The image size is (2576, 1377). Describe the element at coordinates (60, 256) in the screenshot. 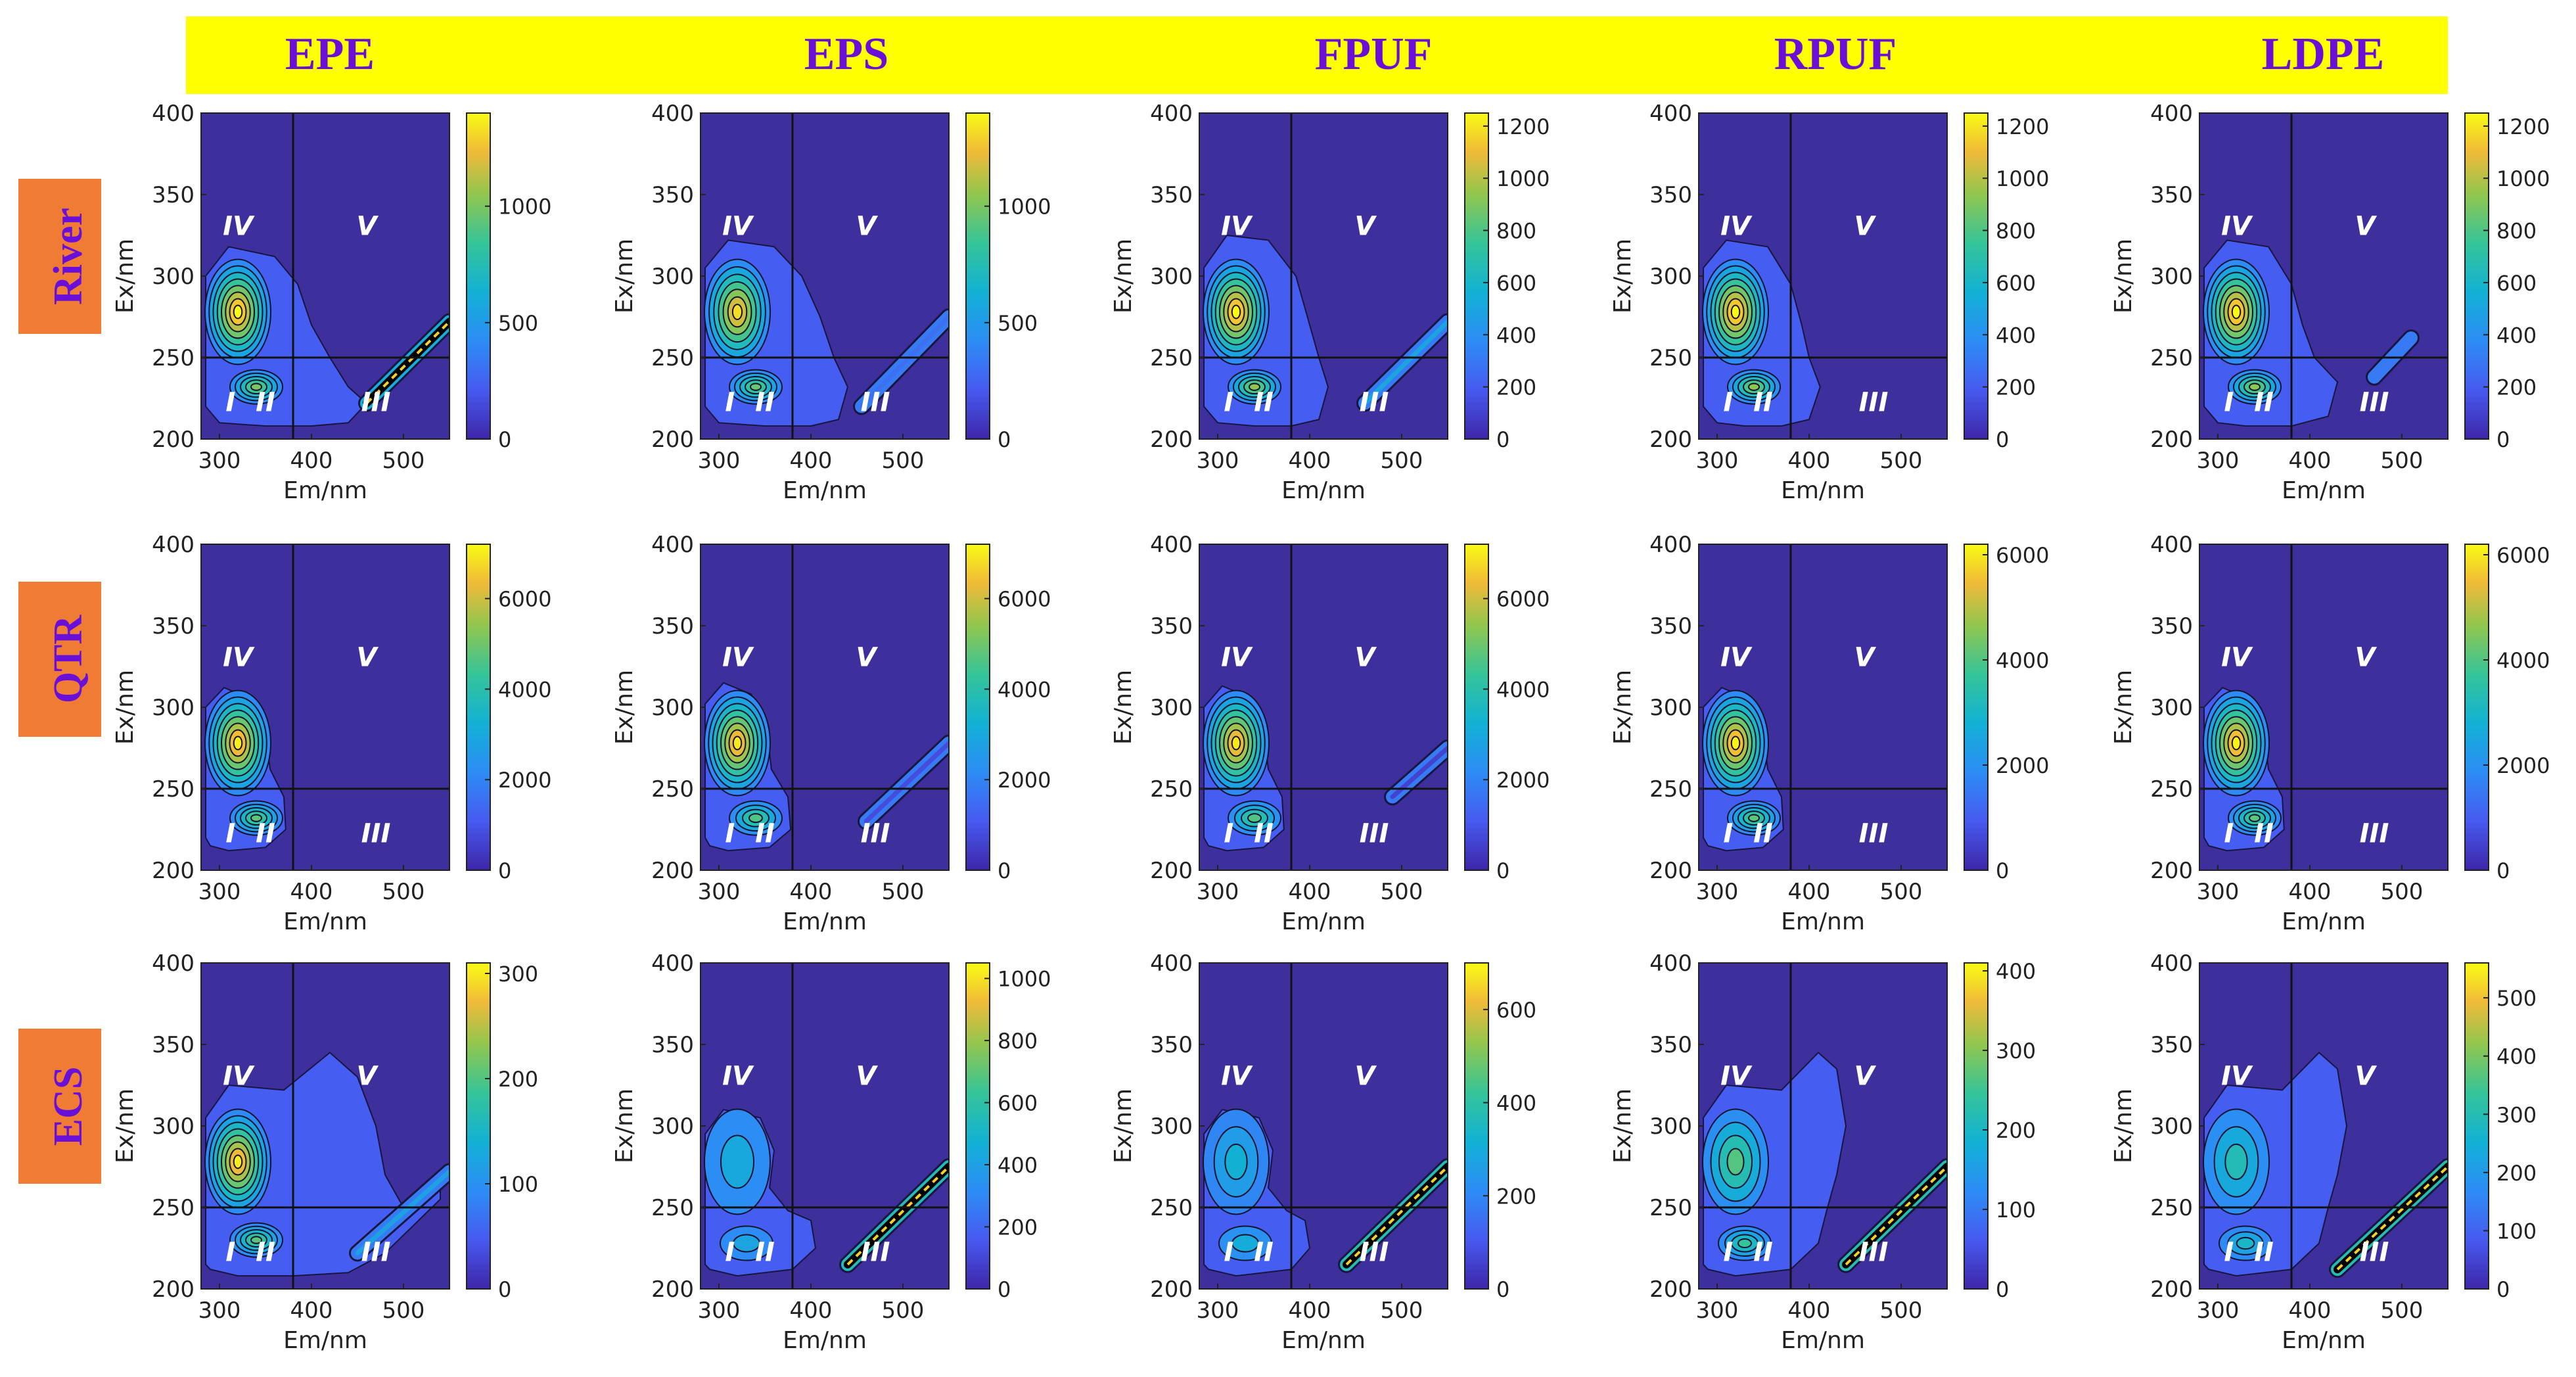

I see `row-label-box-river` at that location.